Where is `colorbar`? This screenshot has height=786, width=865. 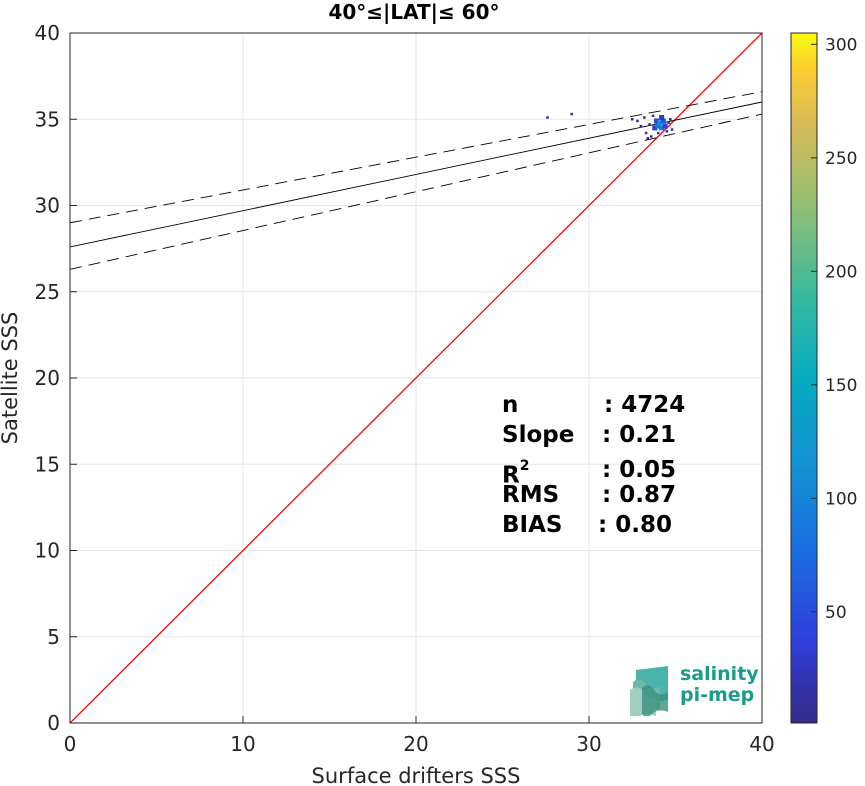 colorbar is located at coordinates (804, 378).